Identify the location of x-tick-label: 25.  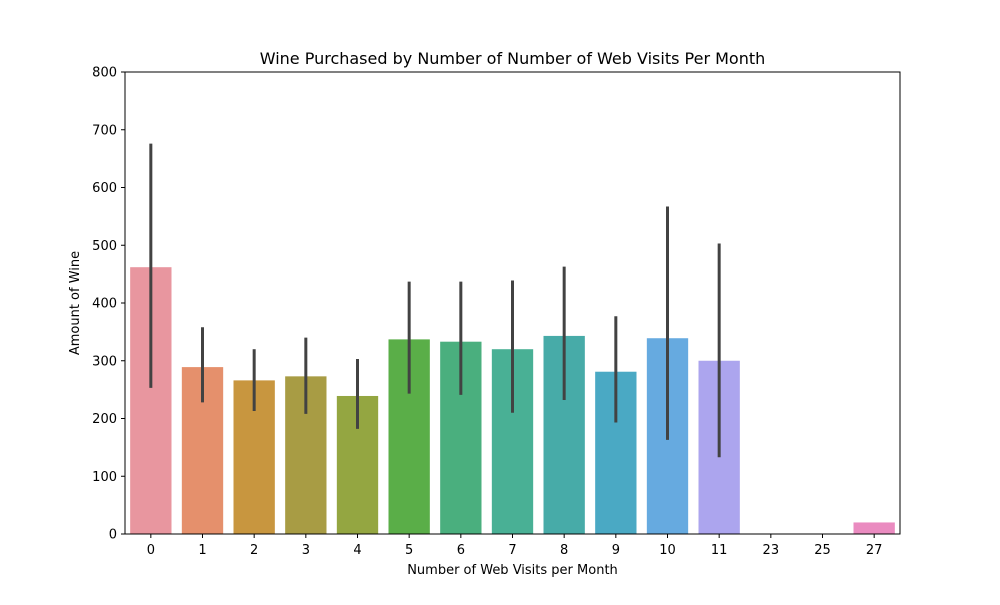
(822, 550).